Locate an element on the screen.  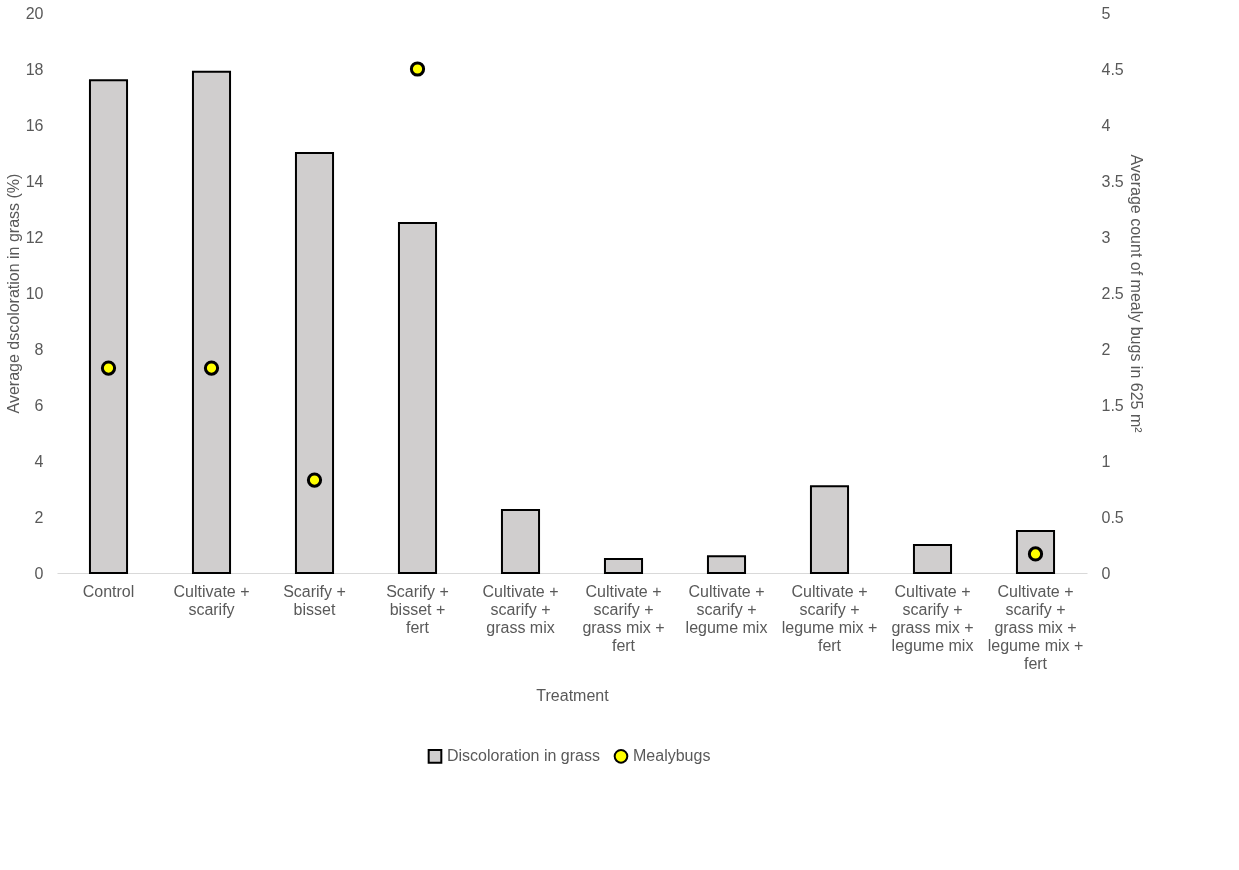
y-tick-label: 4 is located at coordinates (39, 461).